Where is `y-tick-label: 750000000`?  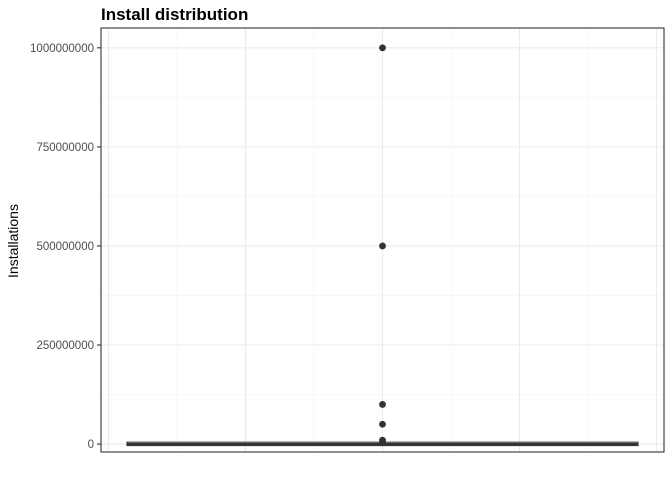 y-tick-label: 750000000 is located at coordinates (65, 148).